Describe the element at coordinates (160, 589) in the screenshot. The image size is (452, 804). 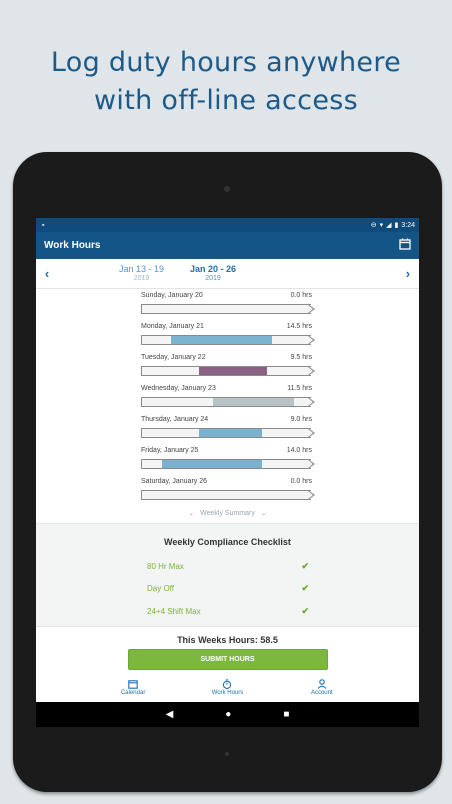
I see `compliance-item-label: Day Off` at that location.